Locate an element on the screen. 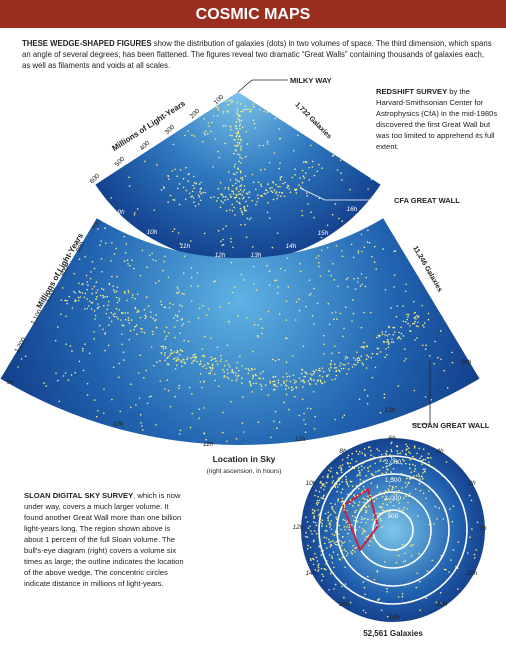  hour-label: 16h is located at coordinates (344, 604).